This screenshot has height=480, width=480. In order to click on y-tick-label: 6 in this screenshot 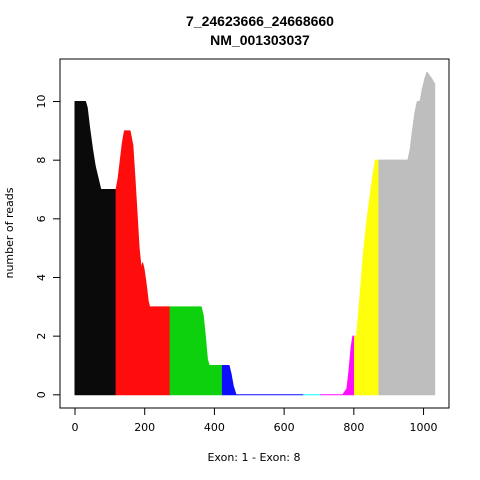, I will do `click(41, 218)`.